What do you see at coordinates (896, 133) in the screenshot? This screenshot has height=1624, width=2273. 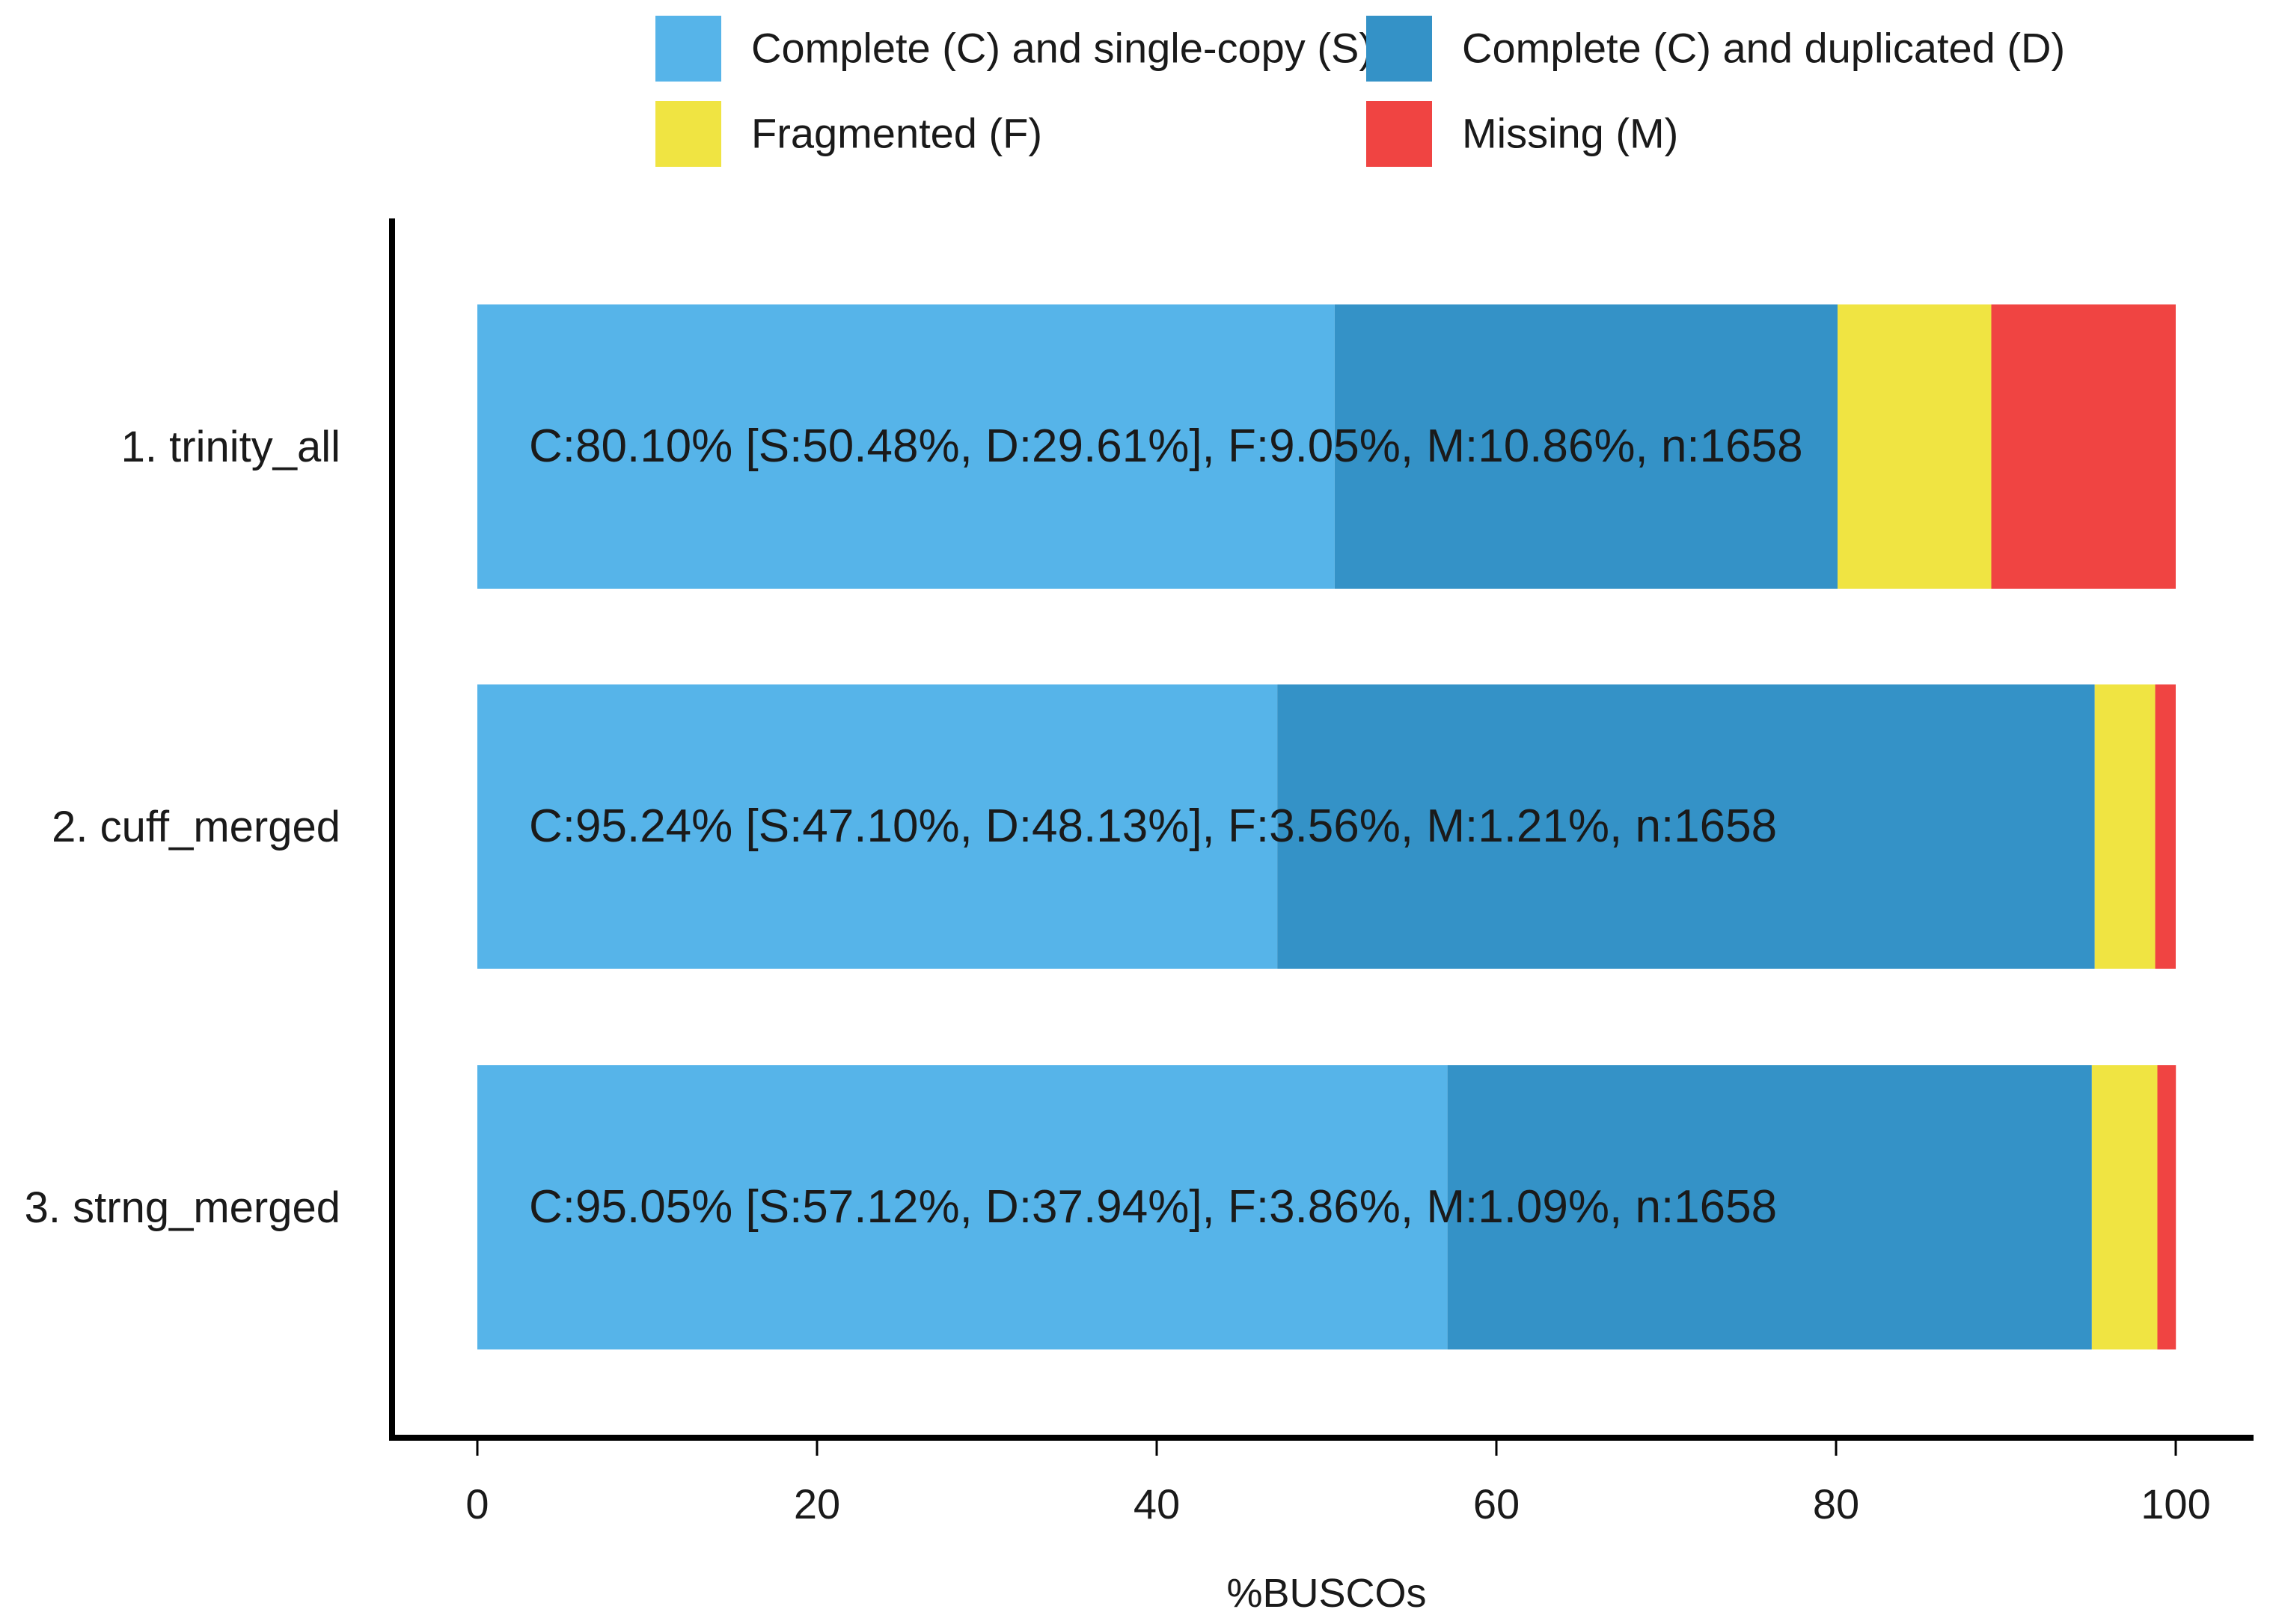 I see `legend-label-f: Fragmented (F)` at bounding box center [896, 133].